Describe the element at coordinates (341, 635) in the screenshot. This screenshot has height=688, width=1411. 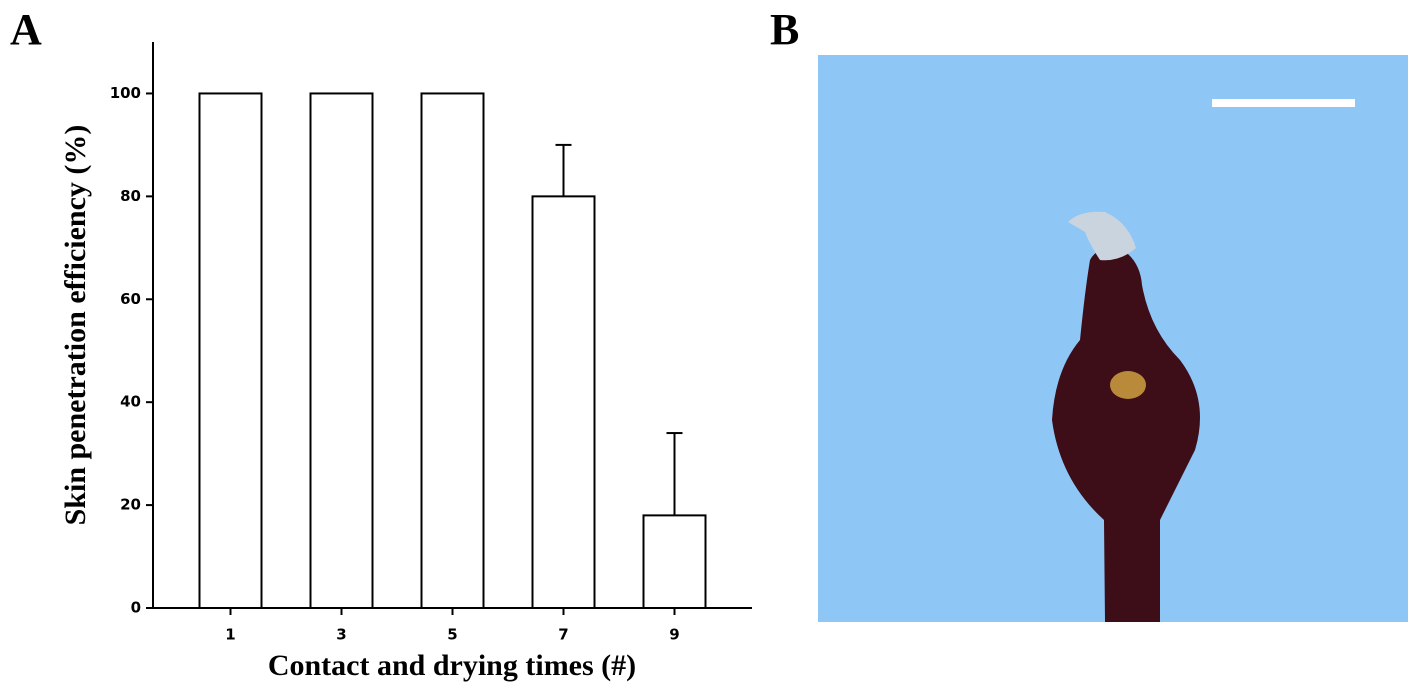
I see `x-tick-label: 3` at that location.